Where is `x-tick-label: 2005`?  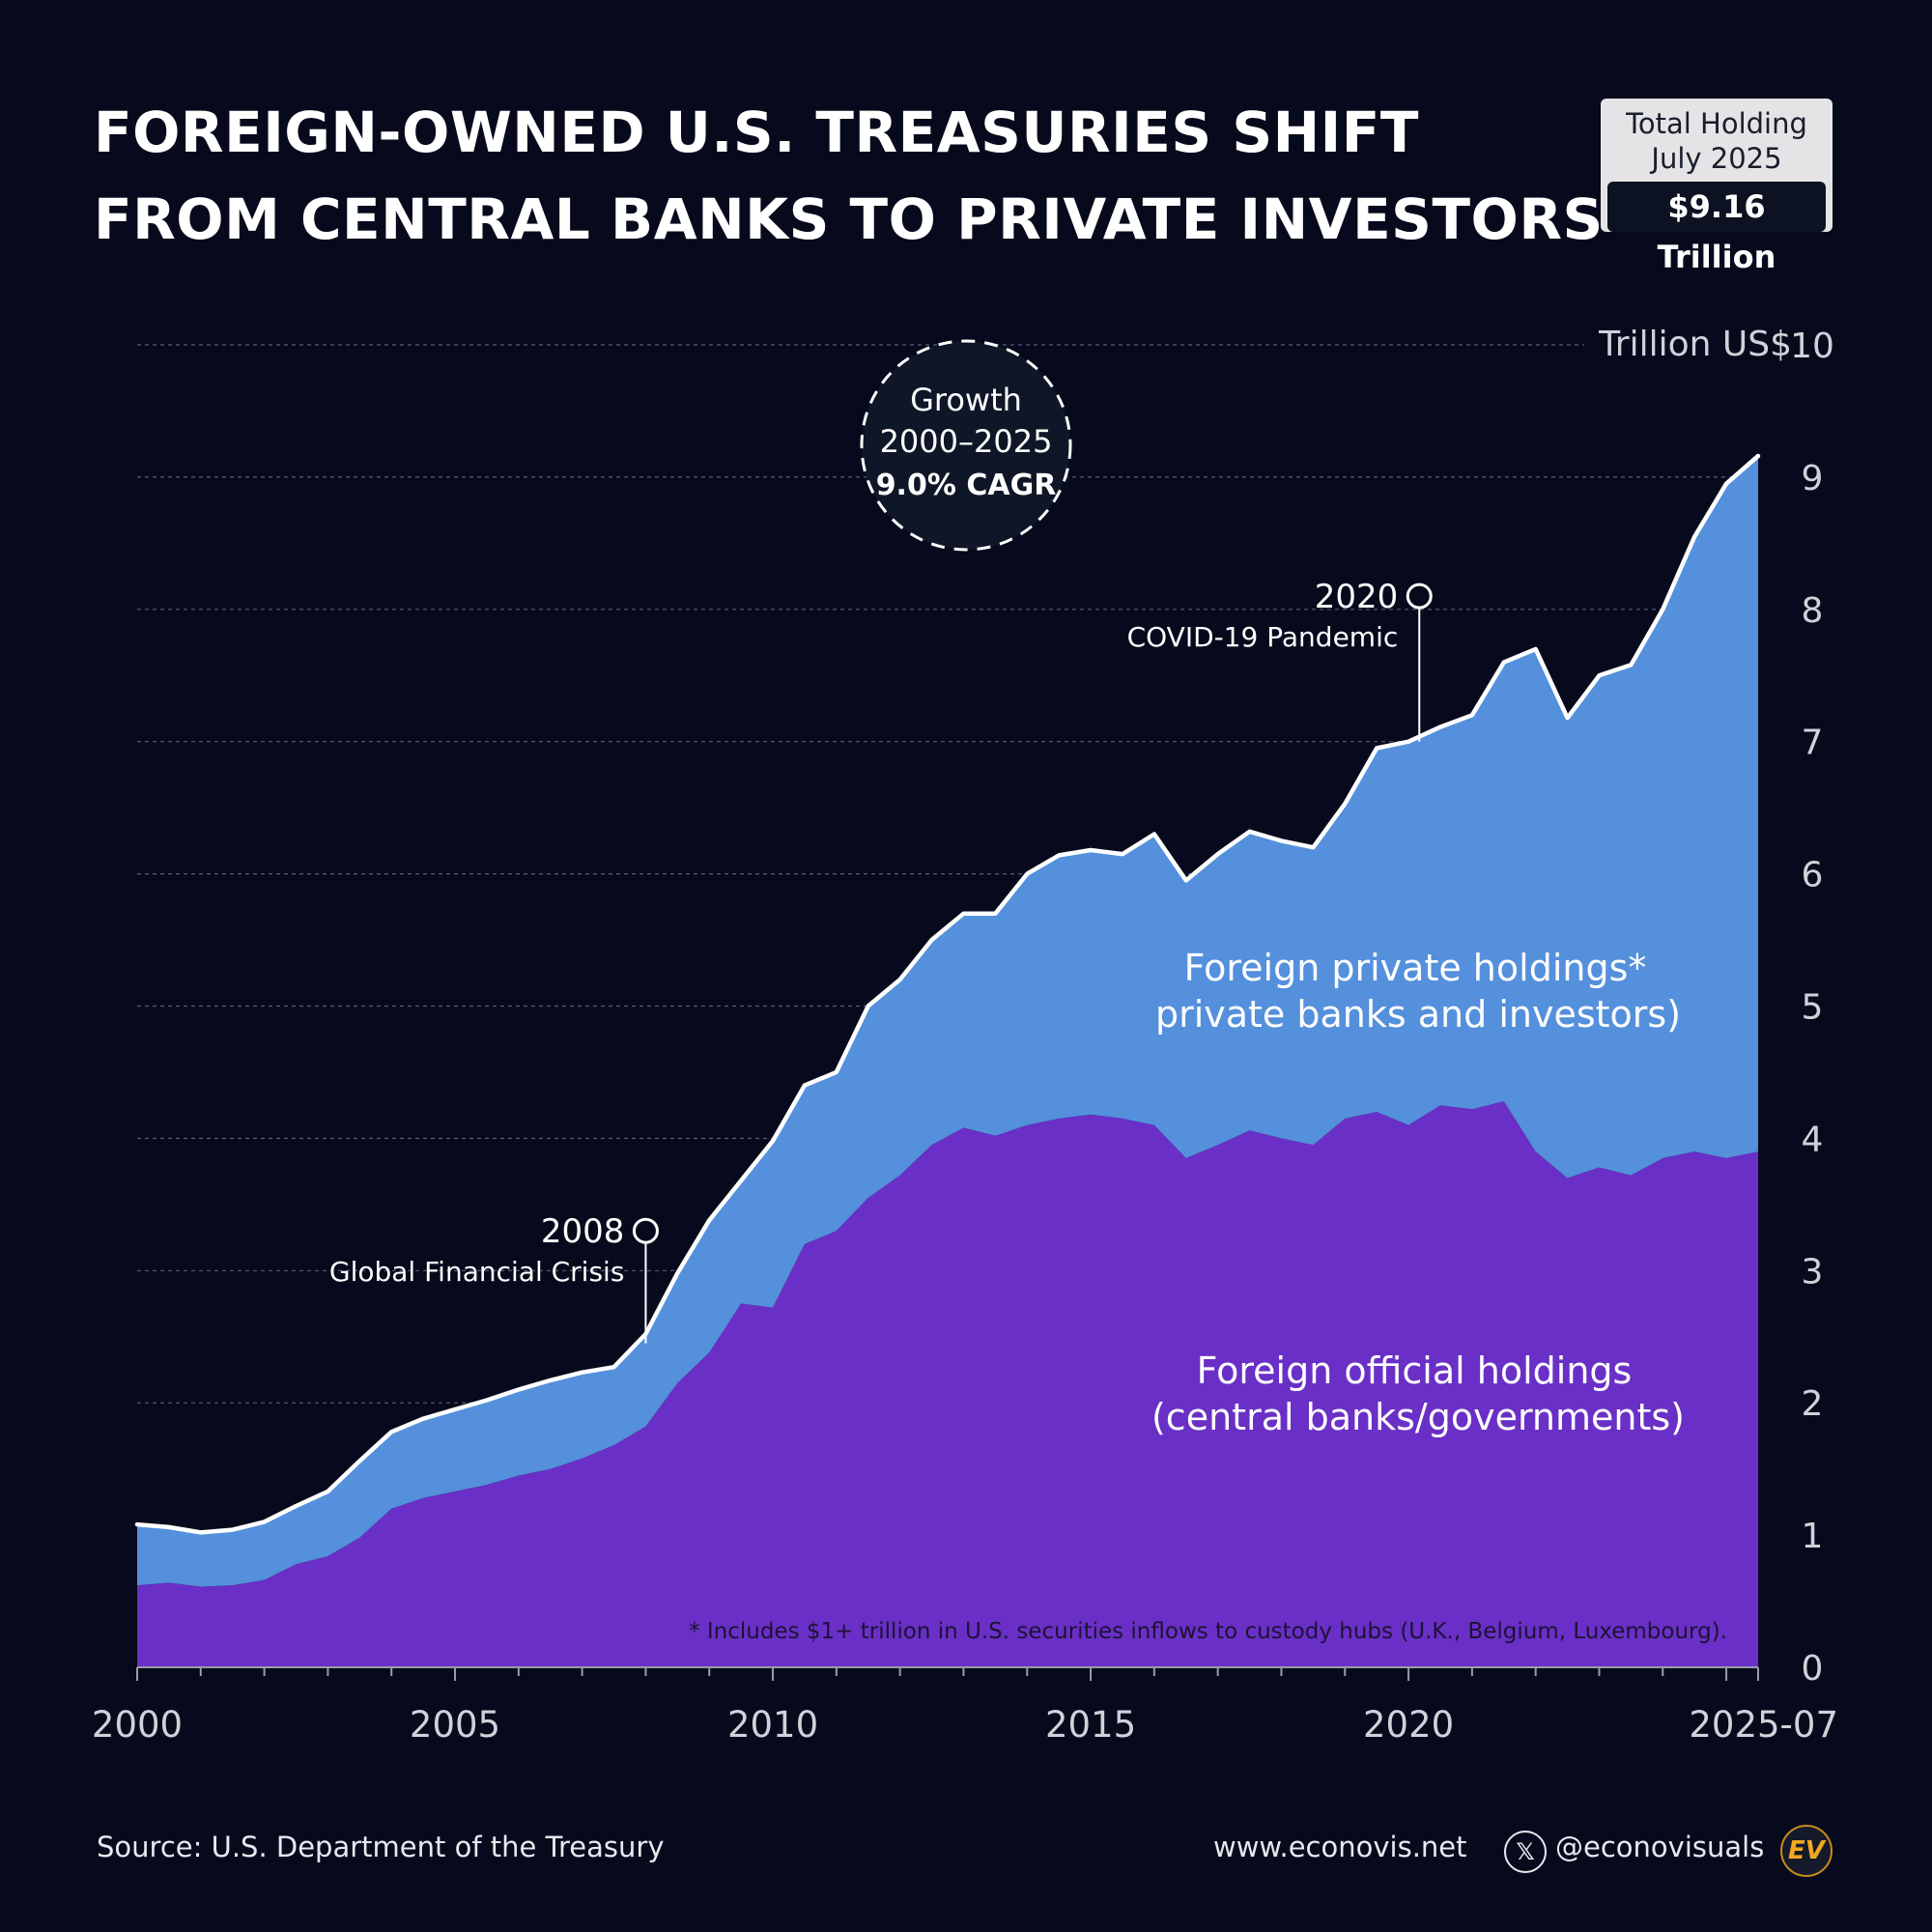
x-tick-label: 2005 is located at coordinates (455, 1725).